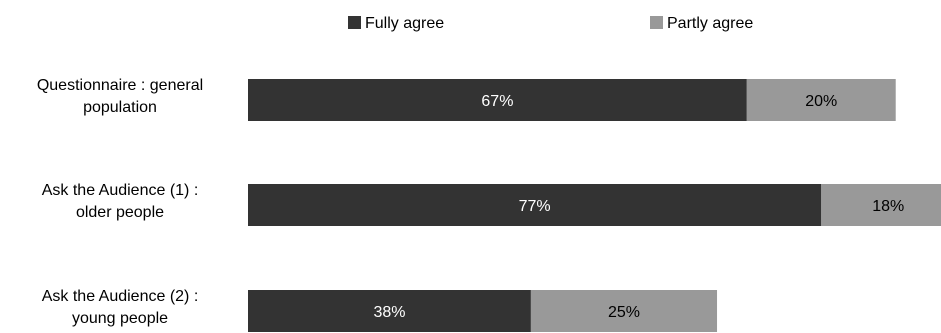 The height and width of the screenshot is (333, 941). Describe the element at coordinates (550, 23) in the screenshot. I see `legend: Fully agree Partly agree` at that location.